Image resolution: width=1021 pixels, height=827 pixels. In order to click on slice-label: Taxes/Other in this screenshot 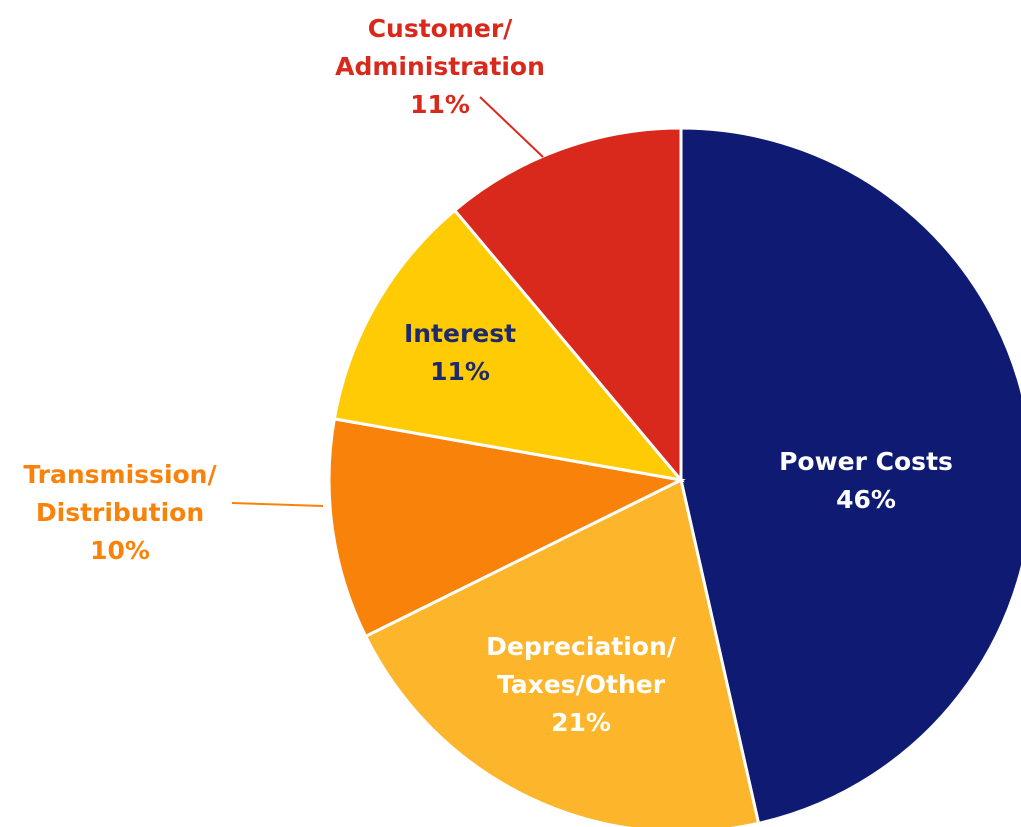, I will do `click(581, 684)`.